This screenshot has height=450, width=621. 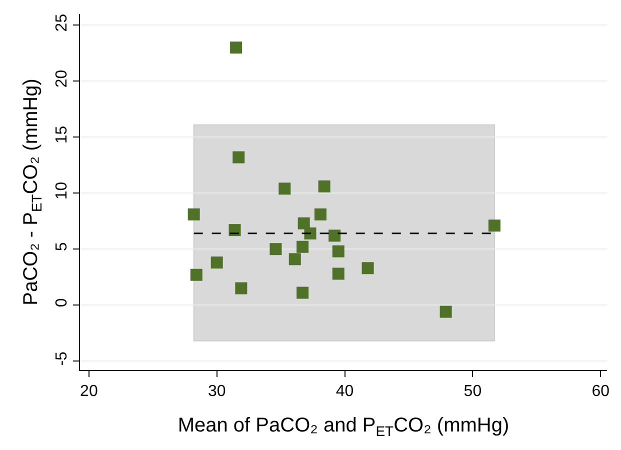 What do you see at coordinates (344, 426) in the screenshot?
I see `x-axis-title: Mean of PaCO₂ and P$_{ET}$CO₂ (mmHg)` at bounding box center [344, 426].